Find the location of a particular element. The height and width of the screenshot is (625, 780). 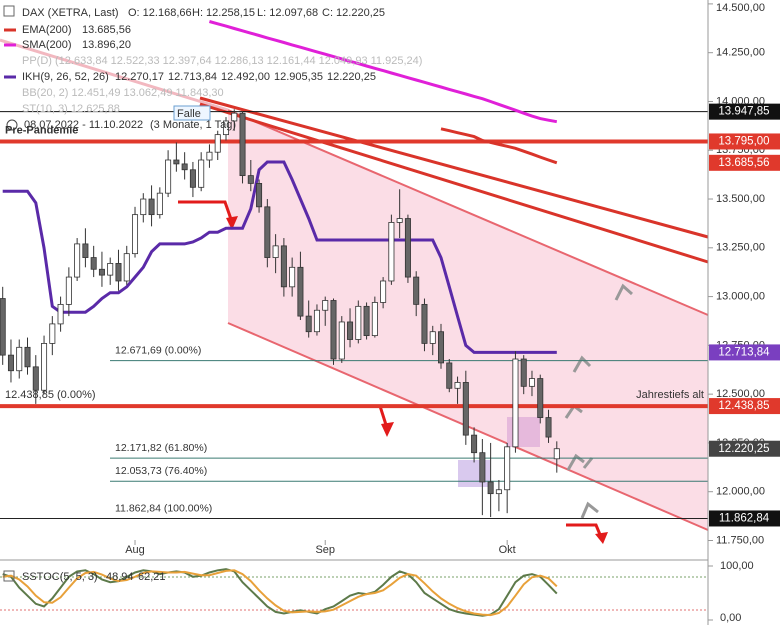

legend-ohlc: O: 12.168,66 is located at coordinates (160, 13).